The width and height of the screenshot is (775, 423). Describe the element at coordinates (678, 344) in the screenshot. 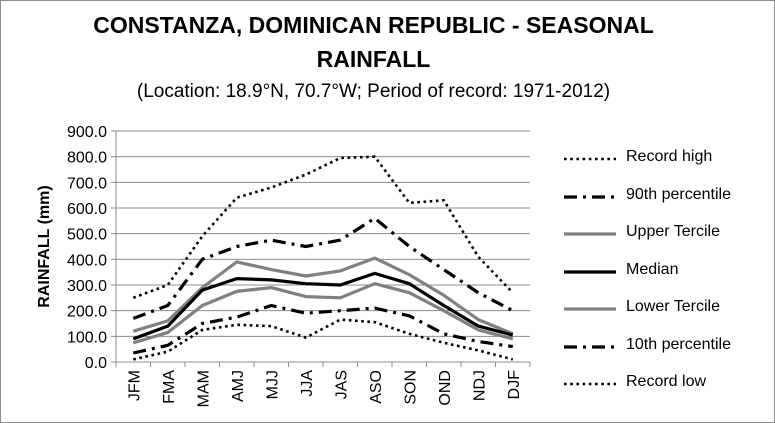

I see `legend-label: 10th percentile` at that location.